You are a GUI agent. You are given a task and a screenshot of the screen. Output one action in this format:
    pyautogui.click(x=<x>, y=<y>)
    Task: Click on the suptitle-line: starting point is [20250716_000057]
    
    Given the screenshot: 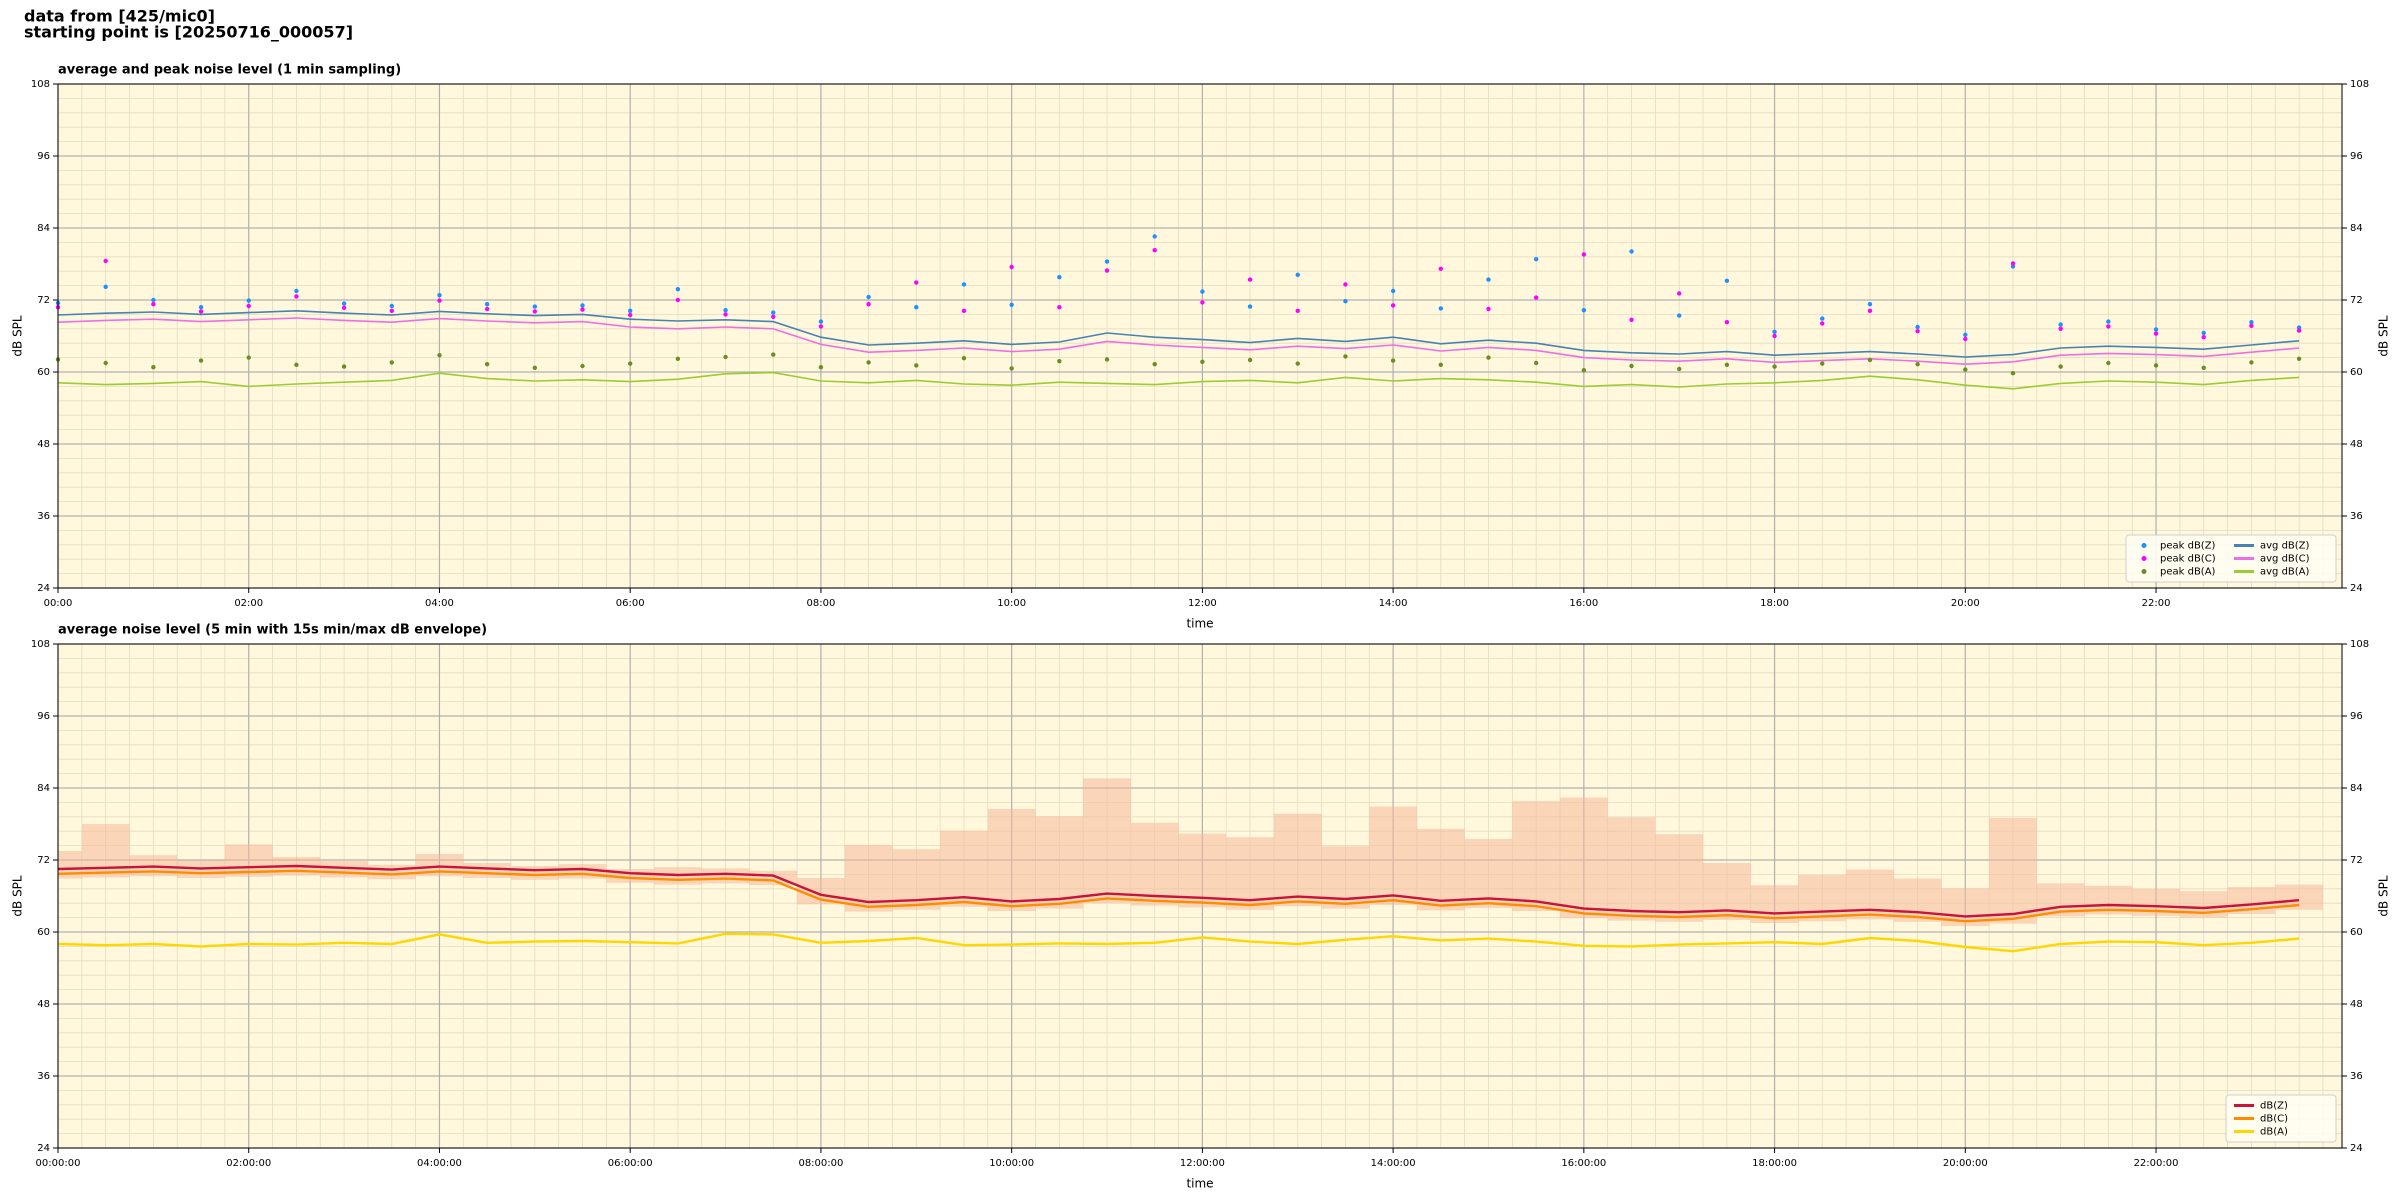 What is the action you would take?
    pyautogui.click(x=188, y=32)
    